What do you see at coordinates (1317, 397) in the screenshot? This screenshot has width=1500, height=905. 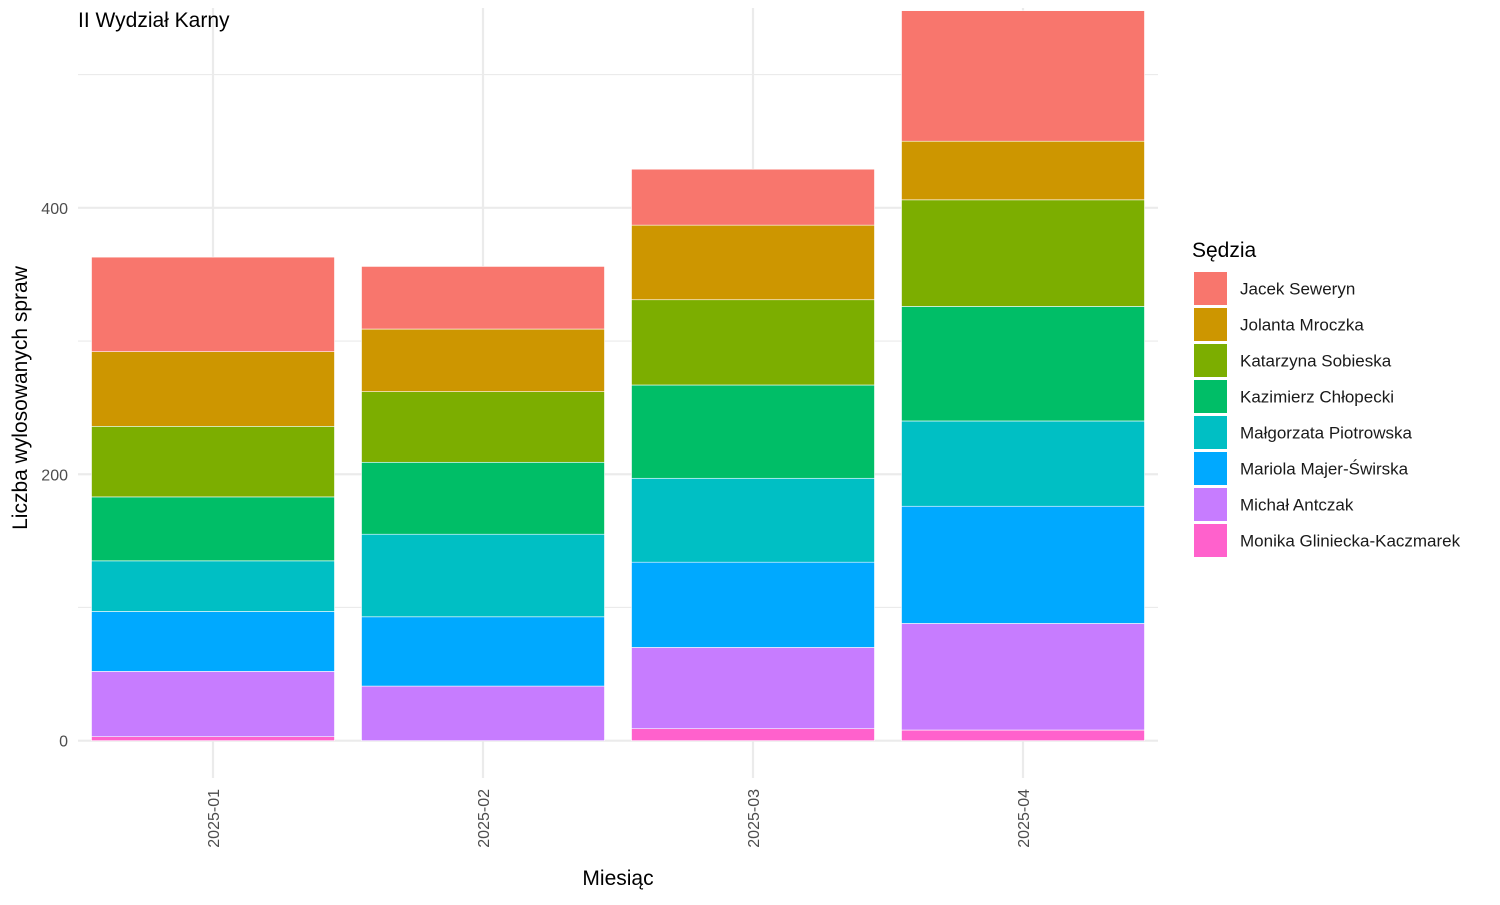 I see `legend-label: Kazimierz Chłopecki` at bounding box center [1317, 397].